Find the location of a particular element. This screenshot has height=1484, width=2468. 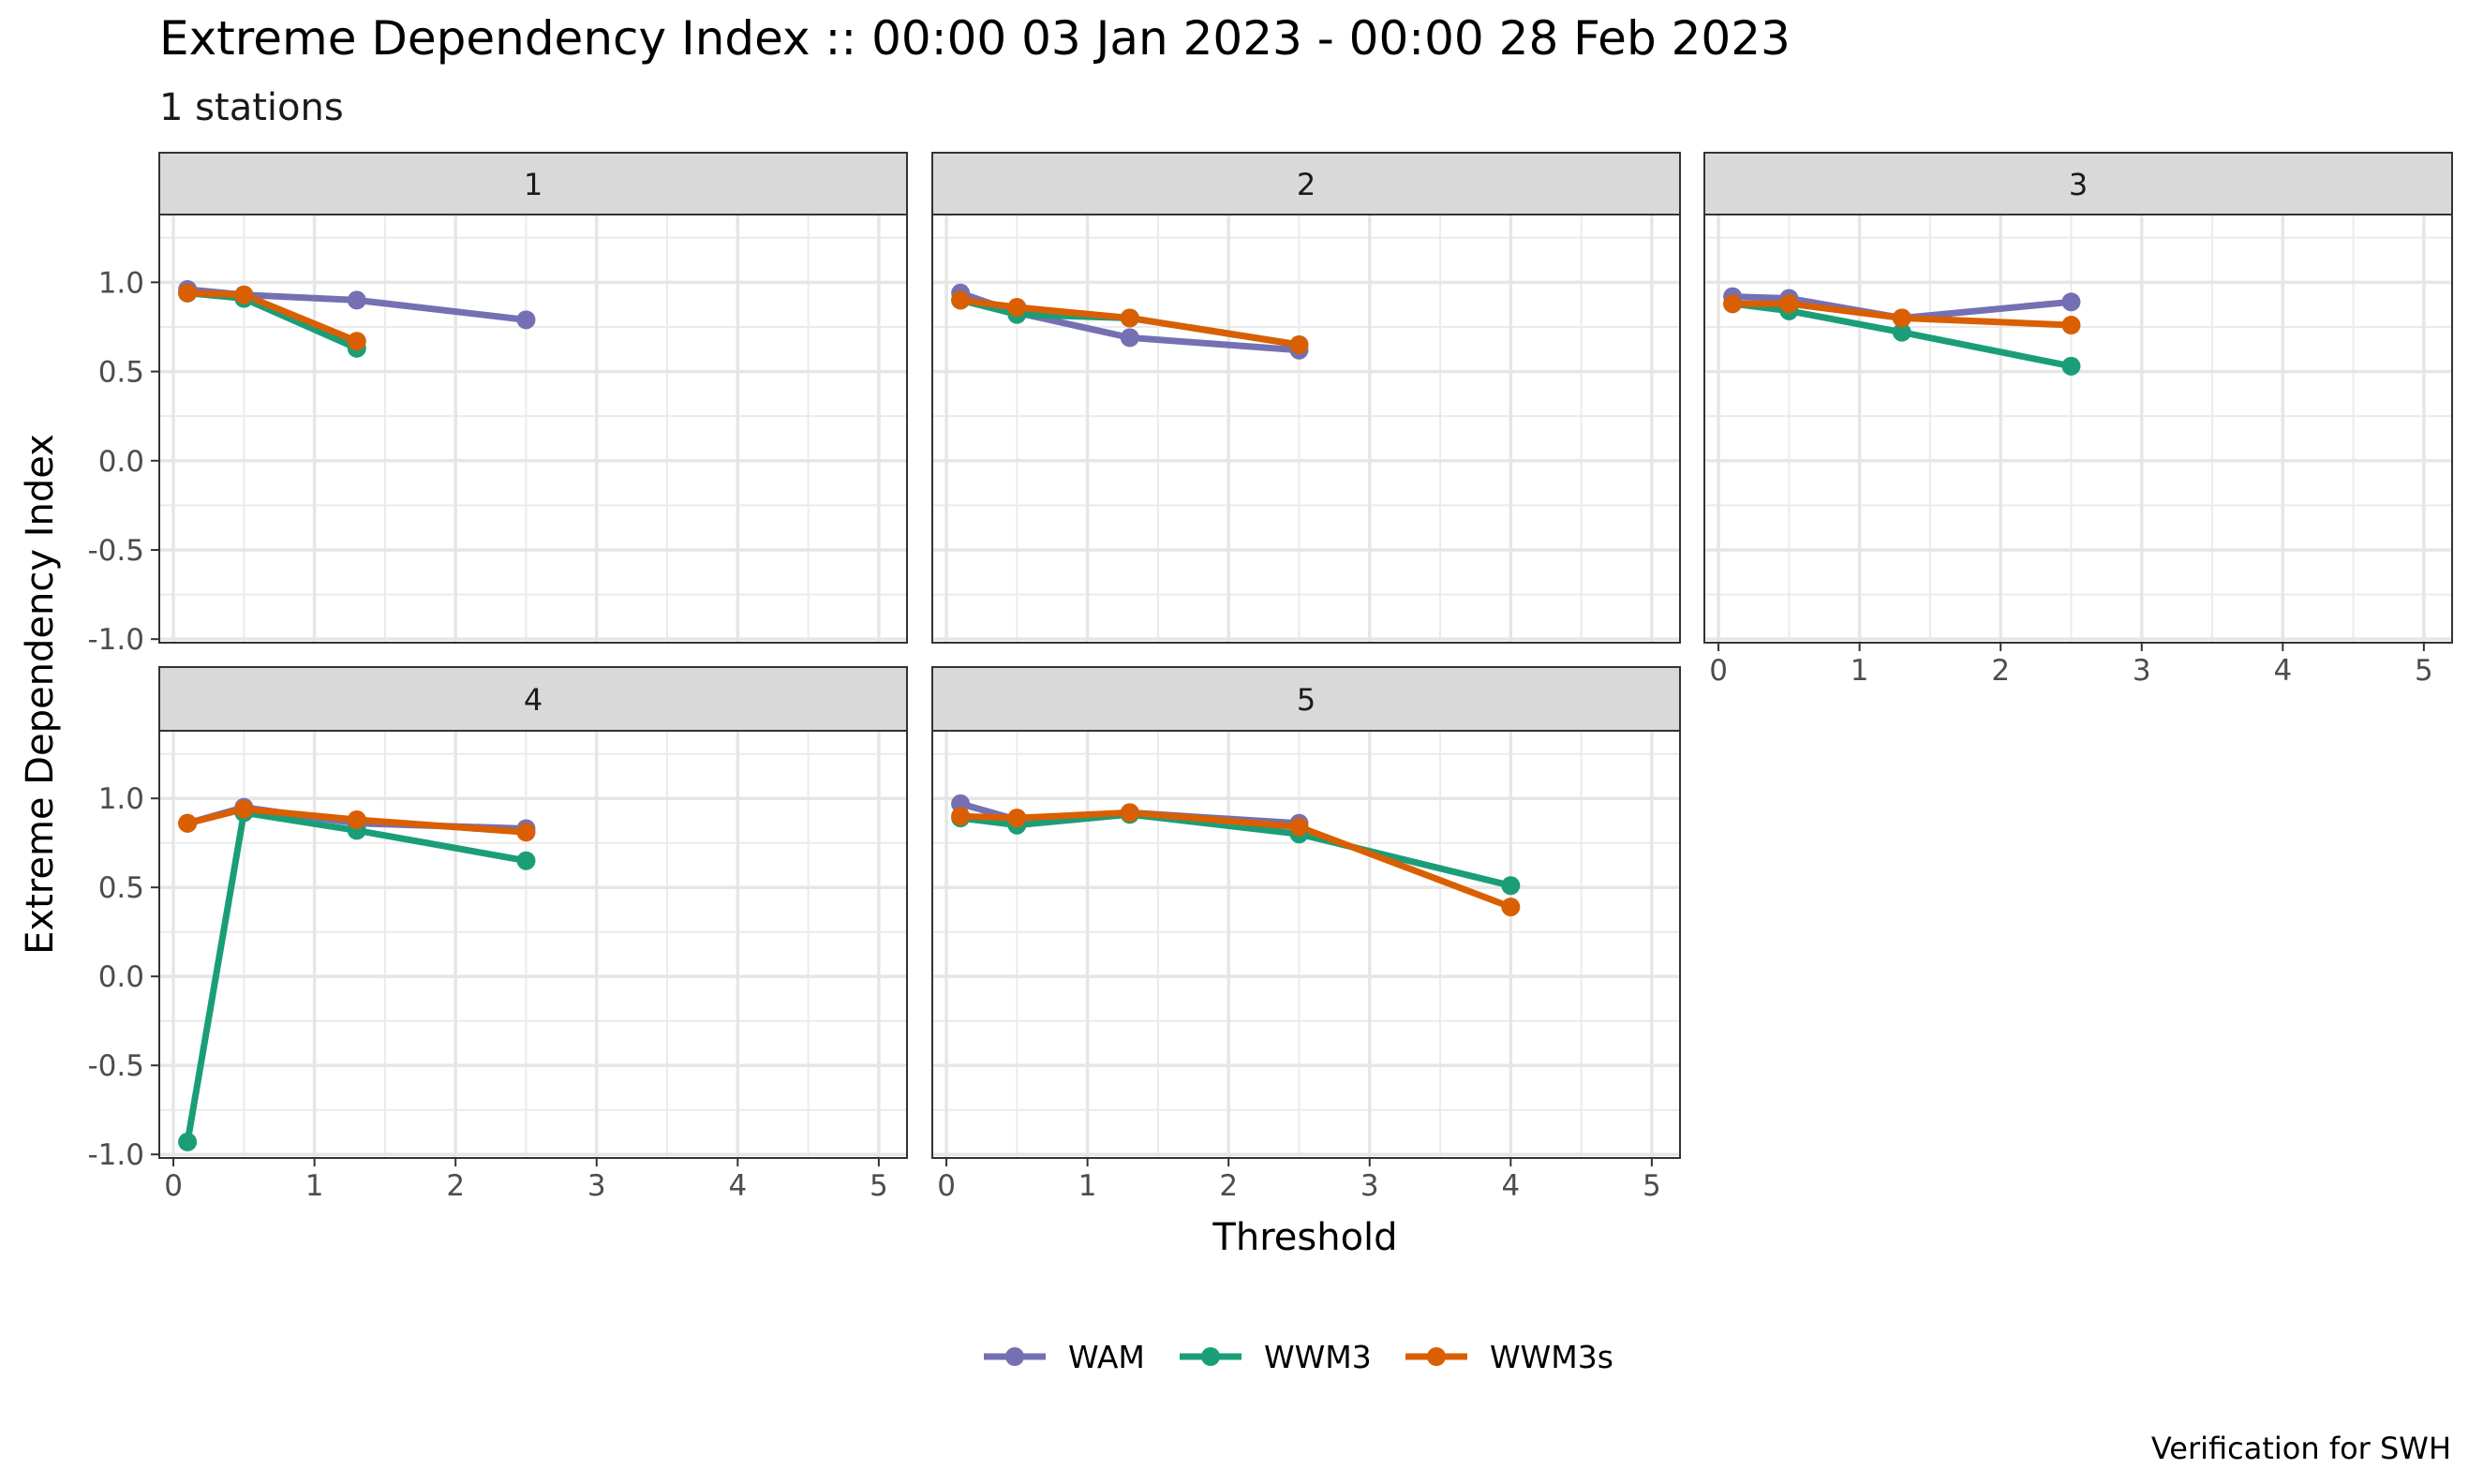

legend-item-wwm3s: WWM3s is located at coordinates (1509, 1357).